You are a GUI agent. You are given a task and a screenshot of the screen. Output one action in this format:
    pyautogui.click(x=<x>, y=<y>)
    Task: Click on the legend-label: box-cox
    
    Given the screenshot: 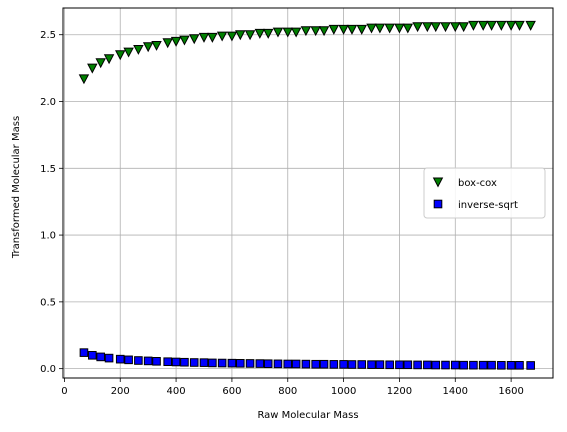 What is the action you would take?
    pyautogui.click(x=477, y=183)
    